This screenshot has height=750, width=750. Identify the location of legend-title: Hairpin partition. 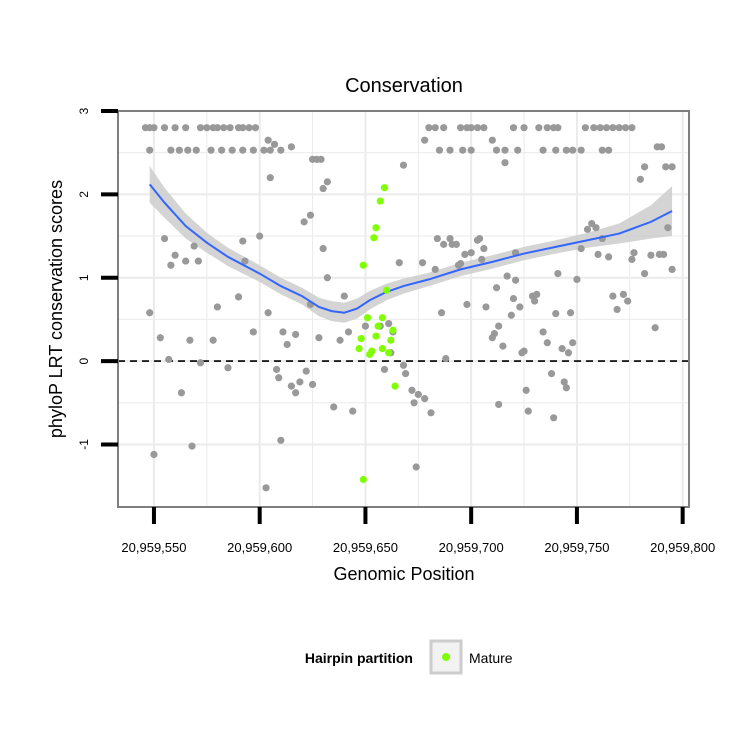
(359, 658).